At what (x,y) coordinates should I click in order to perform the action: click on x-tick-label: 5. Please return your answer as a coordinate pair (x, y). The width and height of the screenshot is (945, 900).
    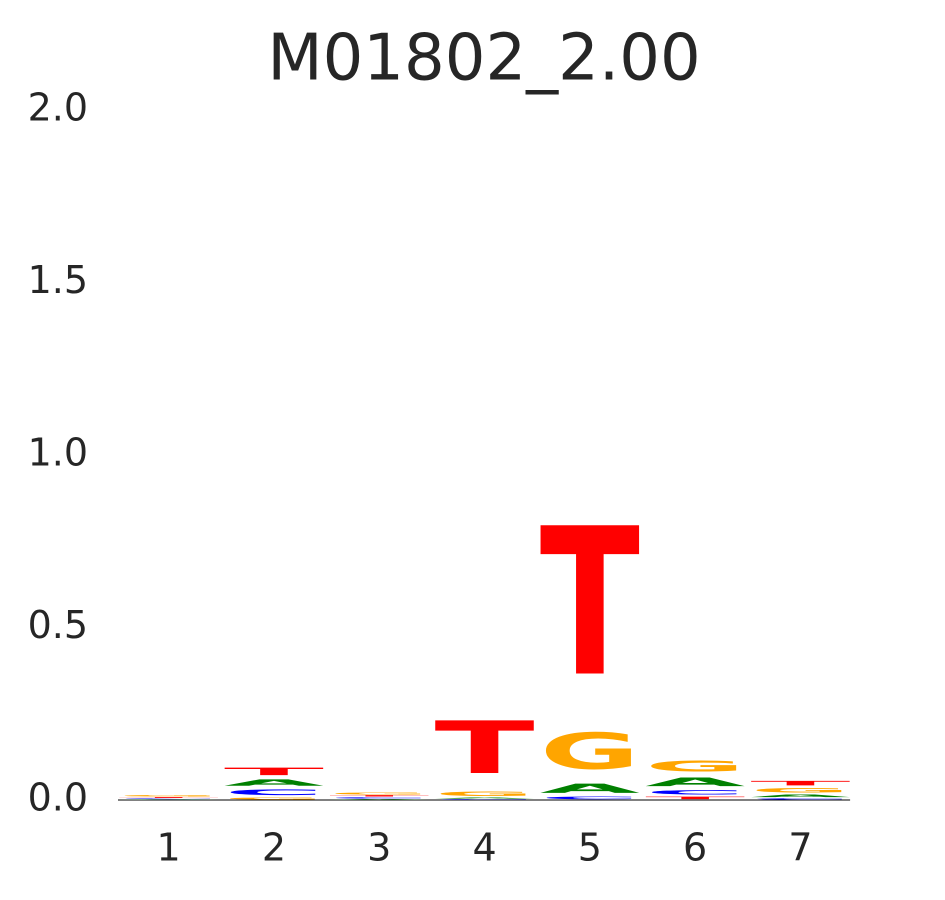
    Looking at the image, I should click on (590, 848).